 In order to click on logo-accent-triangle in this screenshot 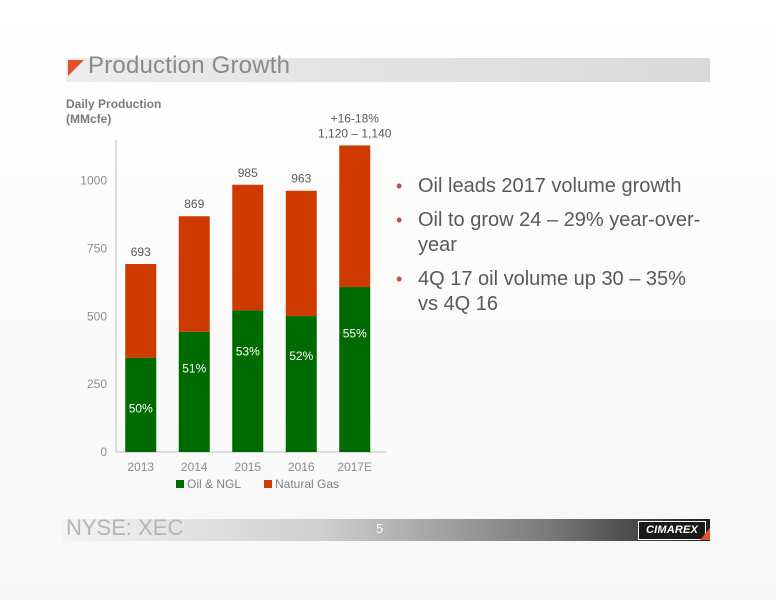, I will do `click(705, 534)`.